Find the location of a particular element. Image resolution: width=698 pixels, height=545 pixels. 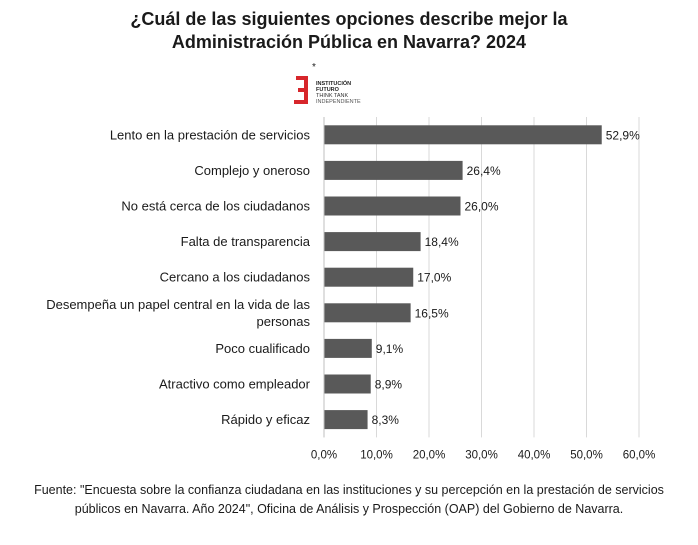

x-tick-label: 60,0% is located at coordinates (639, 455).